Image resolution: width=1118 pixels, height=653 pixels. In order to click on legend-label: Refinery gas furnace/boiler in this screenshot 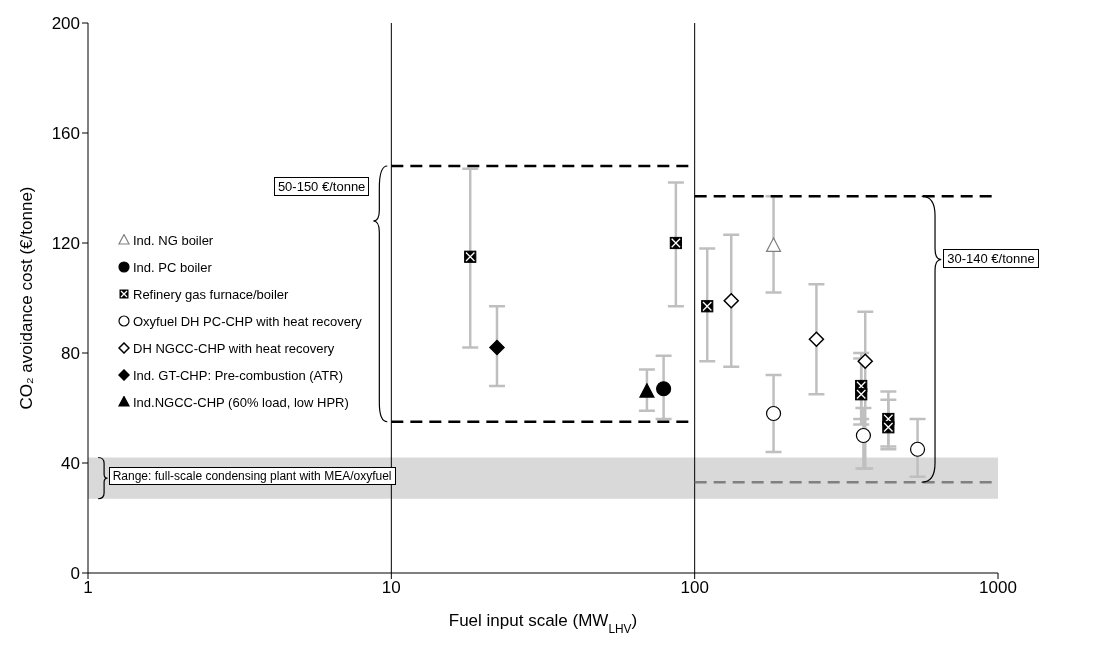, I will do `click(211, 294)`.